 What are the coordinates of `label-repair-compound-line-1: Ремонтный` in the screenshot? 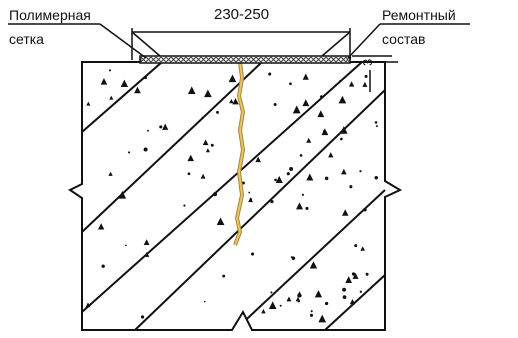 It's located at (419, 15).